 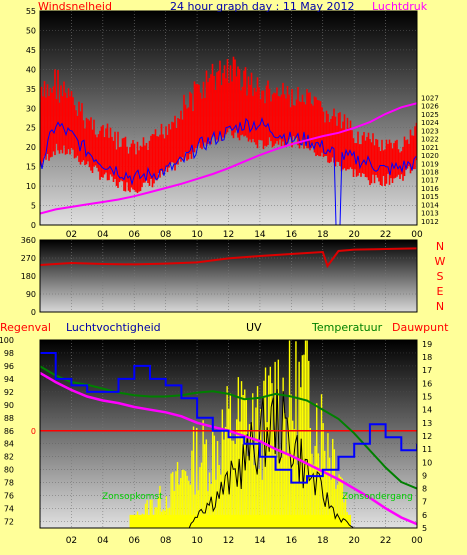 What do you see at coordinates (271, 458) in the screenshot?
I see `solar-line` at bounding box center [271, 458].